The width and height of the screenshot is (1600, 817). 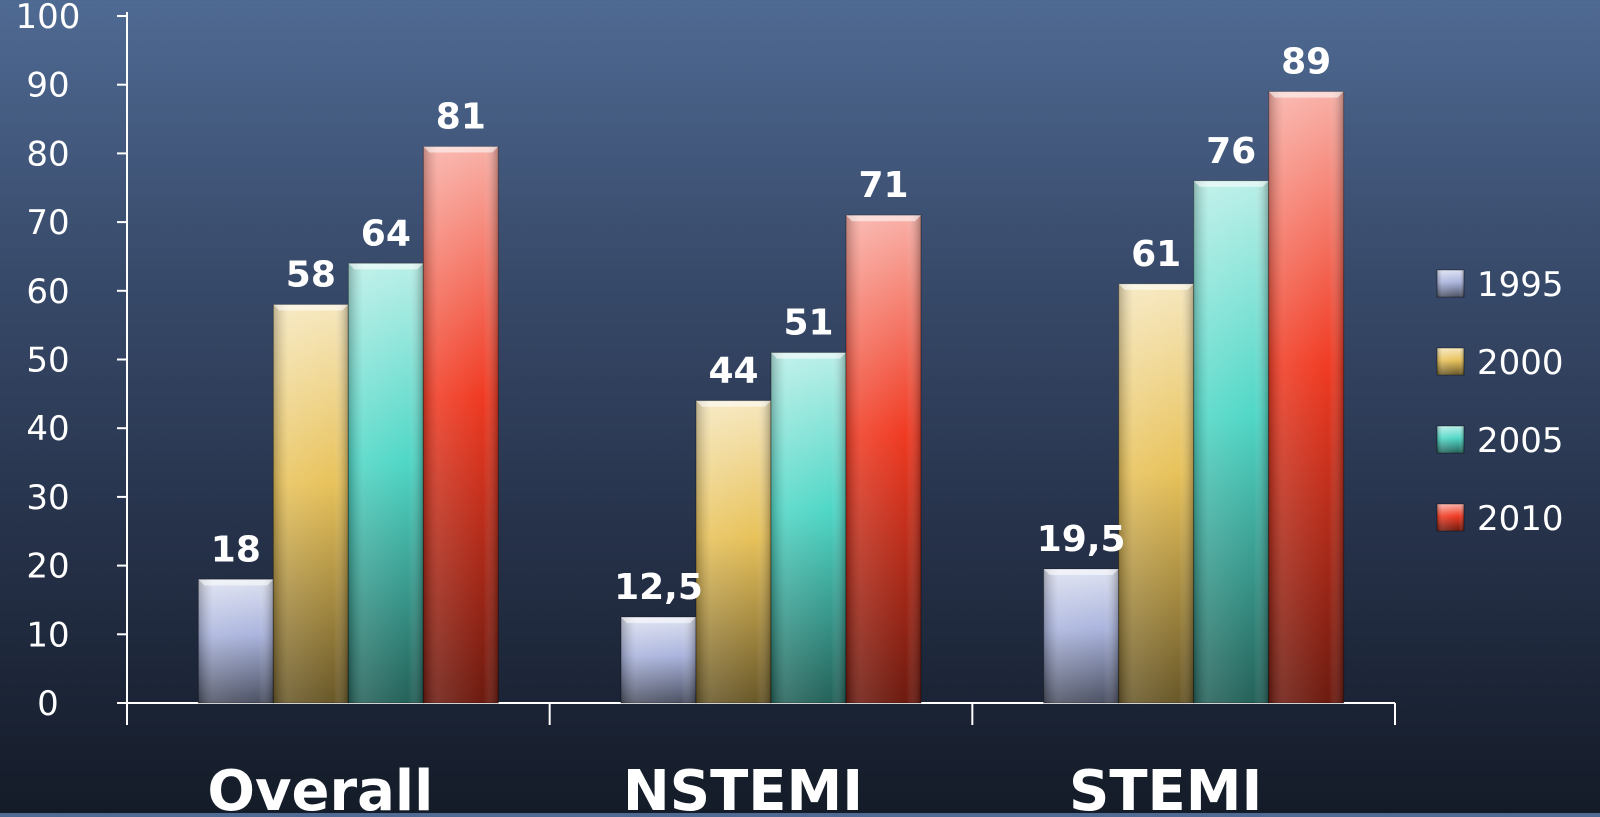 What do you see at coordinates (1500, 402) in the screenshot?
I see `legend: 1995 2000 2005 2010` at bounding box center [1500, 402].